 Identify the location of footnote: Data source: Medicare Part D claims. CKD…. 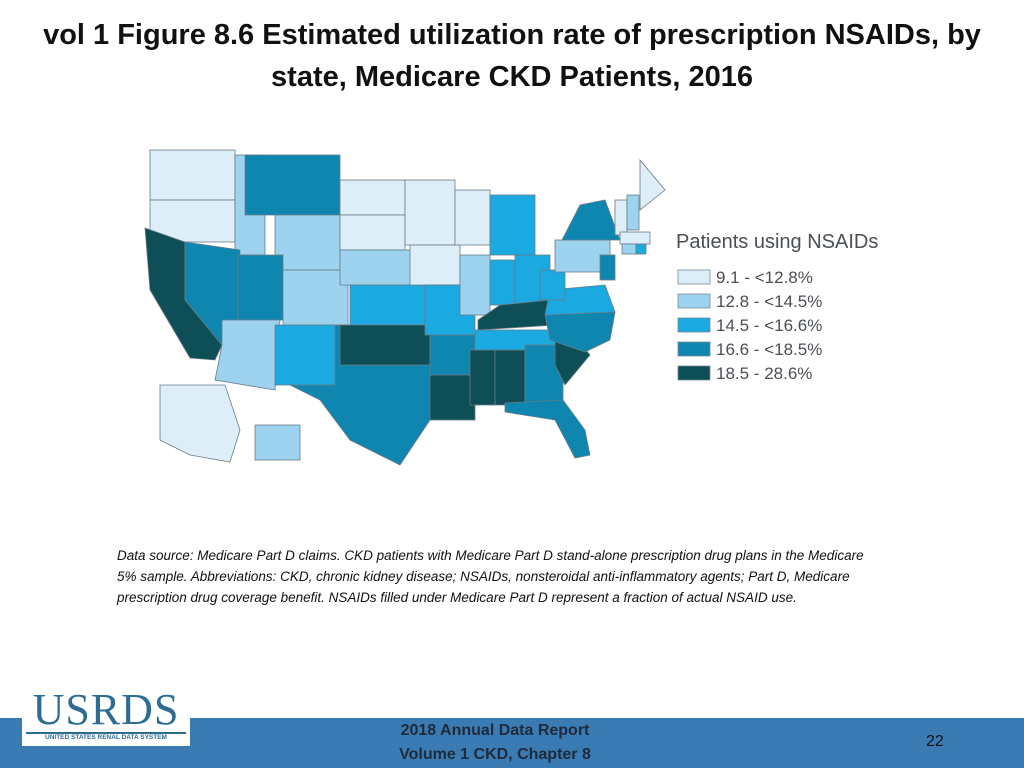
(490, 576).